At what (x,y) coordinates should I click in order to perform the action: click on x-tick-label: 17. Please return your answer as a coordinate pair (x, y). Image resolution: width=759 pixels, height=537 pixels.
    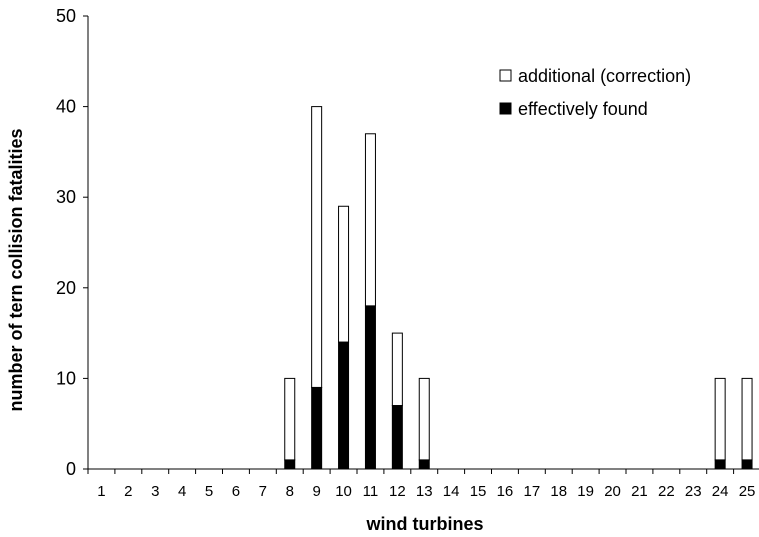
    Looking at the image, I should click on (532, 491).